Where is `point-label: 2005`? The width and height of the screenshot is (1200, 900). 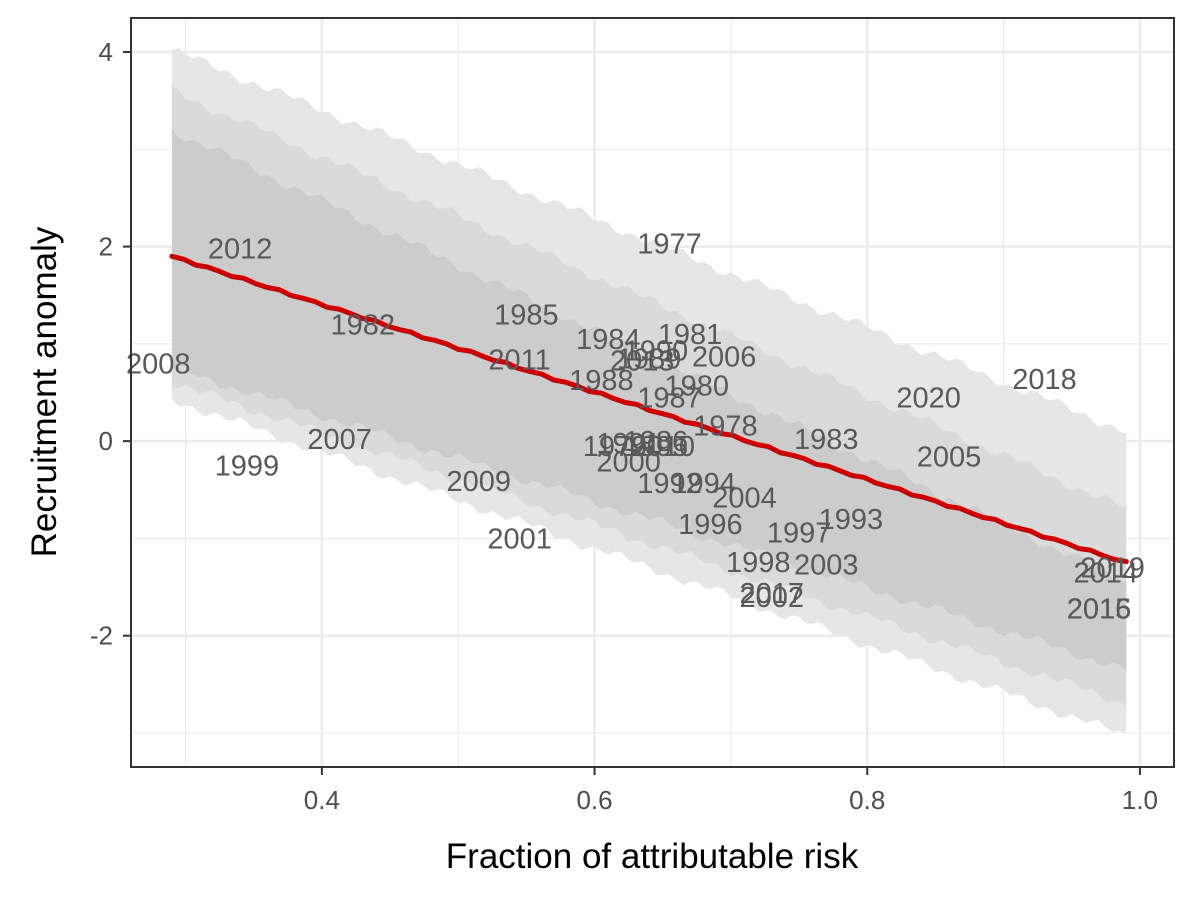
point-label: 2005 is located at coordinates (949, 458).